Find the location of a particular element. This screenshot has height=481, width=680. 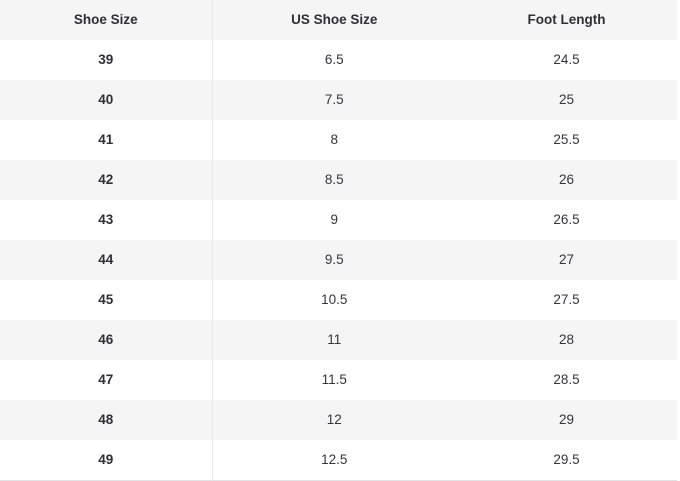

cell-us-shoe-size: 9 is located at coordinates (334, 220).